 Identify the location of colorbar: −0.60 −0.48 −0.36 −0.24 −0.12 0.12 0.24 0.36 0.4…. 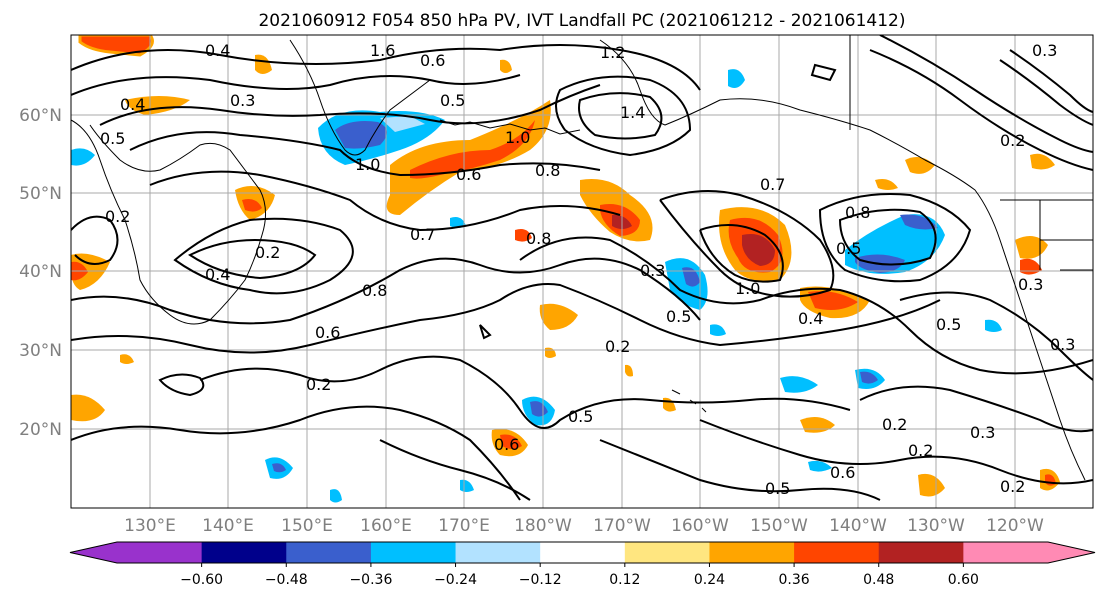
(582, 564).